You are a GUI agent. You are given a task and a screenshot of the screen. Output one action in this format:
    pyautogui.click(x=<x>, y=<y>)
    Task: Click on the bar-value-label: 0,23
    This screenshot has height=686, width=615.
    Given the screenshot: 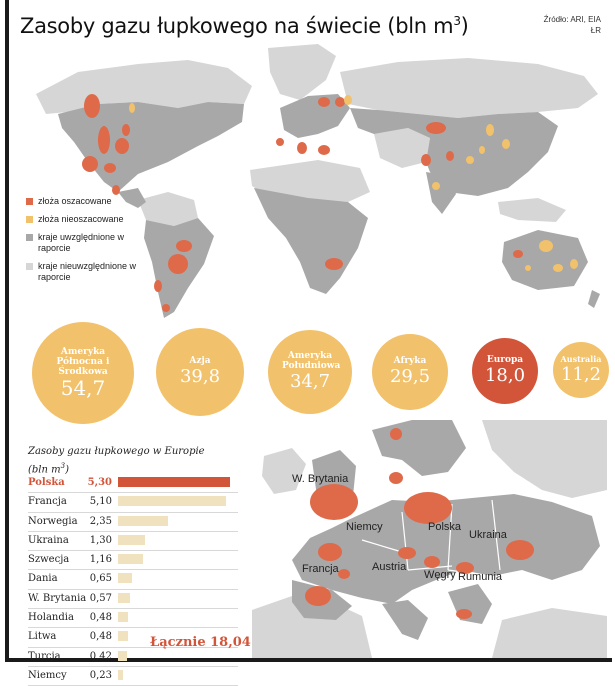 What is the action you would take?
    pyautogui.click(x=100, y=675)
    